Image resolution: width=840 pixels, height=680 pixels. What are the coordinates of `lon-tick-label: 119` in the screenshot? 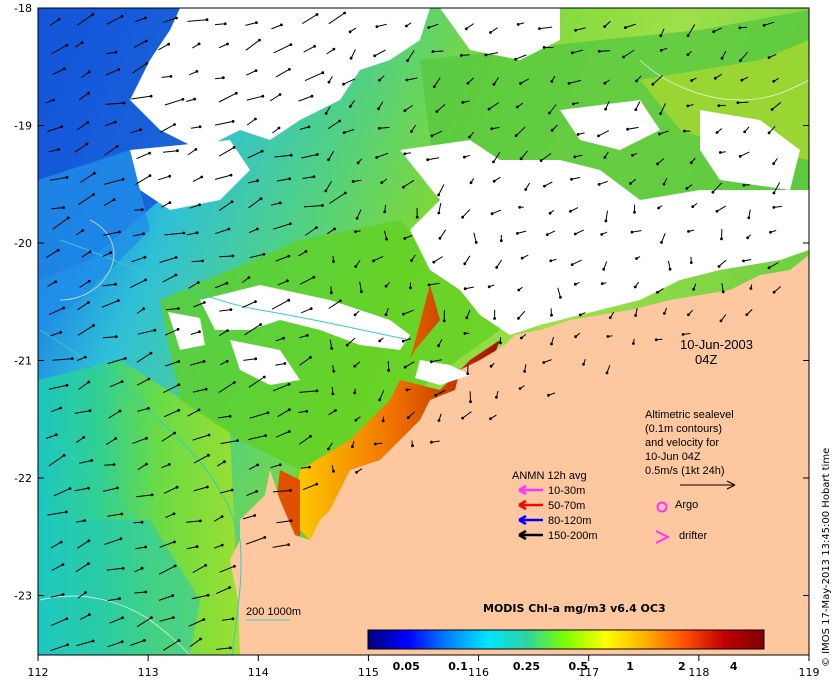 It's located at (808, 672).